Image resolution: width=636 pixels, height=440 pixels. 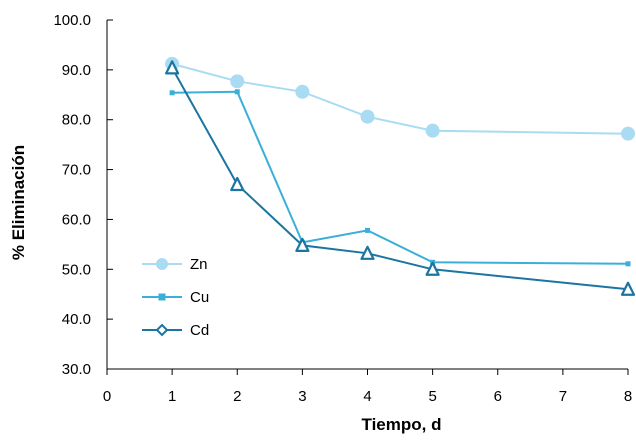 What do you see at coordinates (199, 330) in the screenshot?
I see `legend-label: Cd` at bounding box center [199, 330].